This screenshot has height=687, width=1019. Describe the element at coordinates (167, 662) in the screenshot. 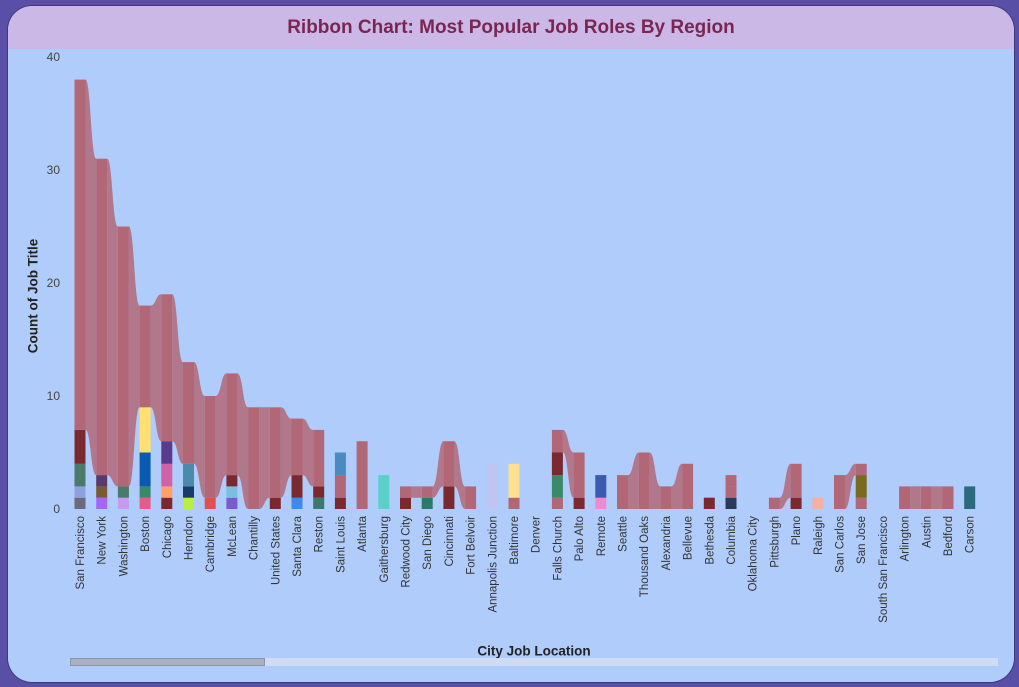

I see `scrollbar-thumb` at that location.